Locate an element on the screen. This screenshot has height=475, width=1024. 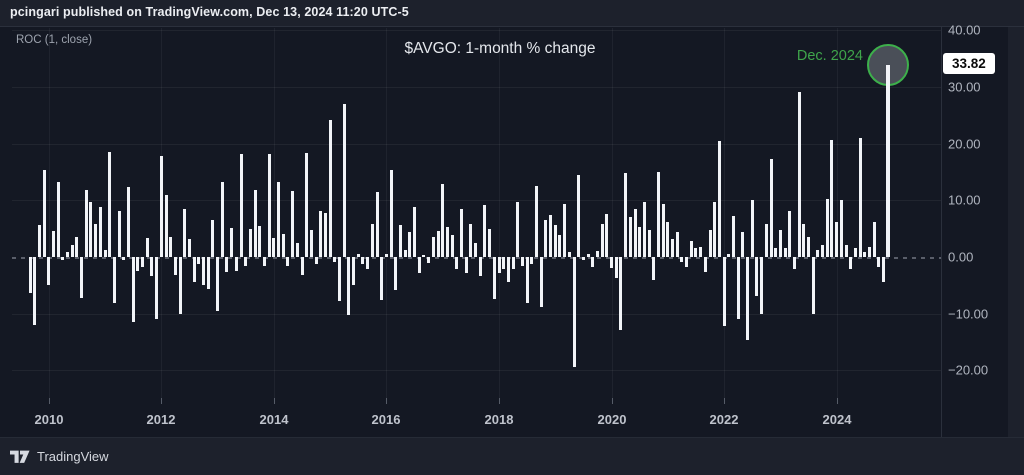
chart-title: $AVGO: 1-month % change is located at coordinates (500, 48).